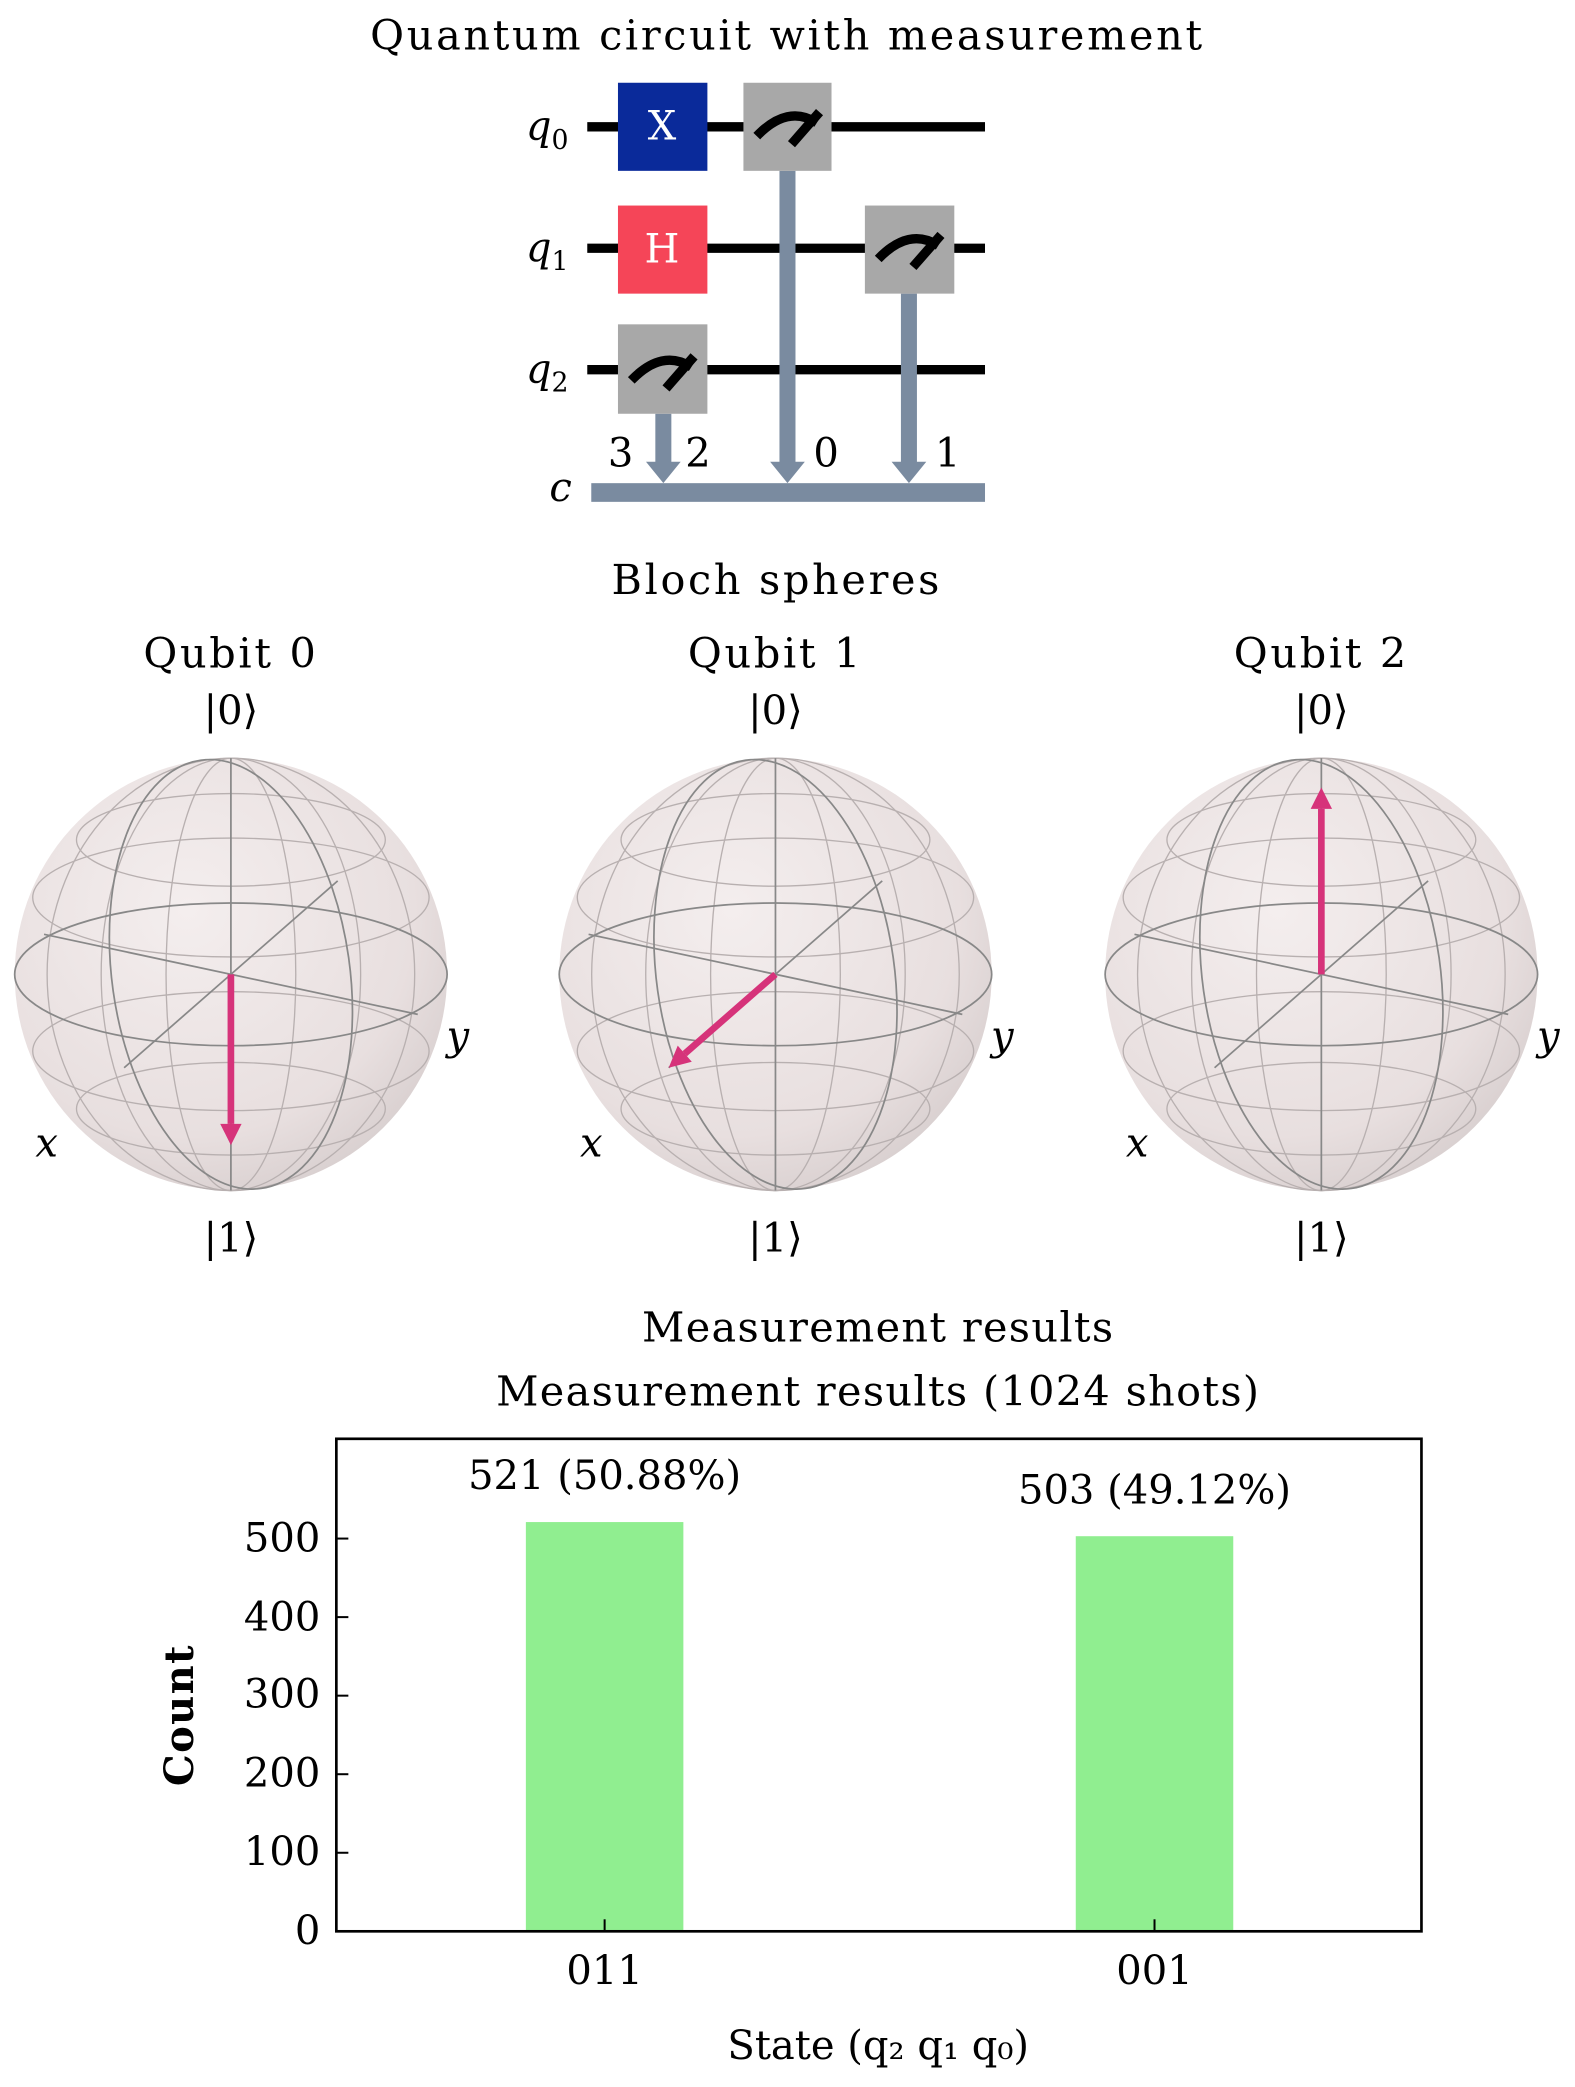  What do you see at coordinates (878, 1392) in the screenshot?
I see `chart-subtitle: Measurement results (1024 shots)` at bounding box center [878, 1392].